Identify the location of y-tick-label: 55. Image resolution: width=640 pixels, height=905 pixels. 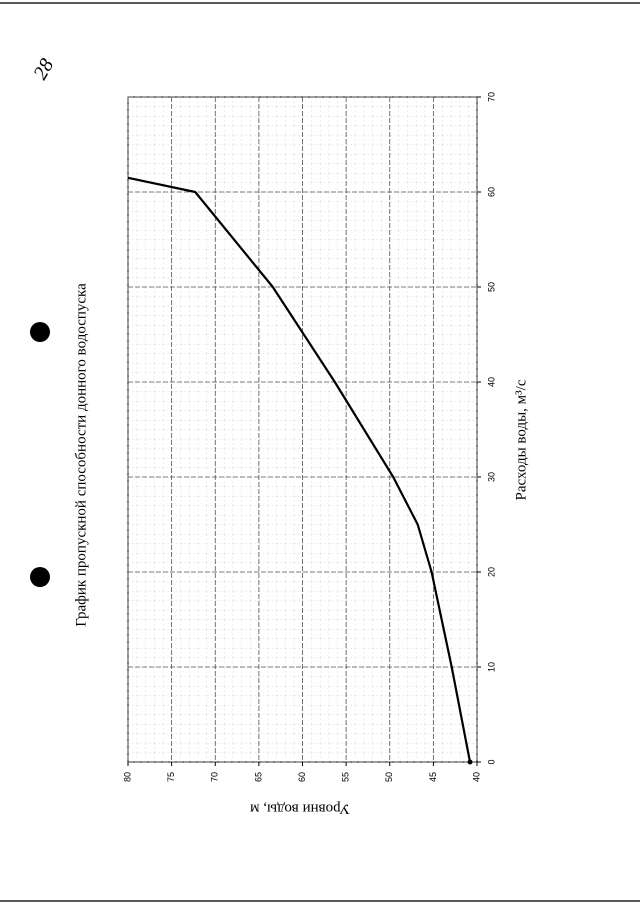
(346, 777).